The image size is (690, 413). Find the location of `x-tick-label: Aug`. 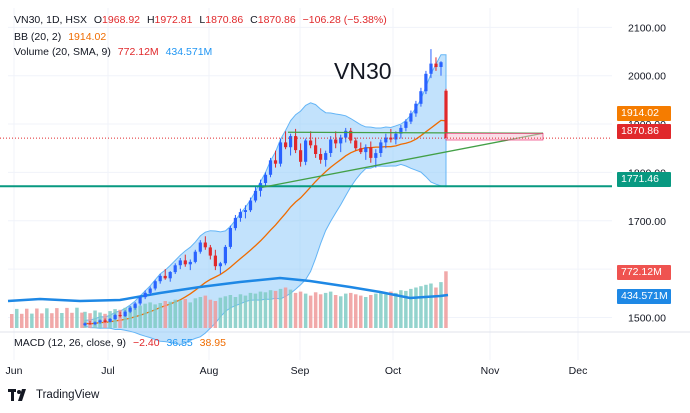

x-tick-label: Aug is located at coordinates (209, 371).